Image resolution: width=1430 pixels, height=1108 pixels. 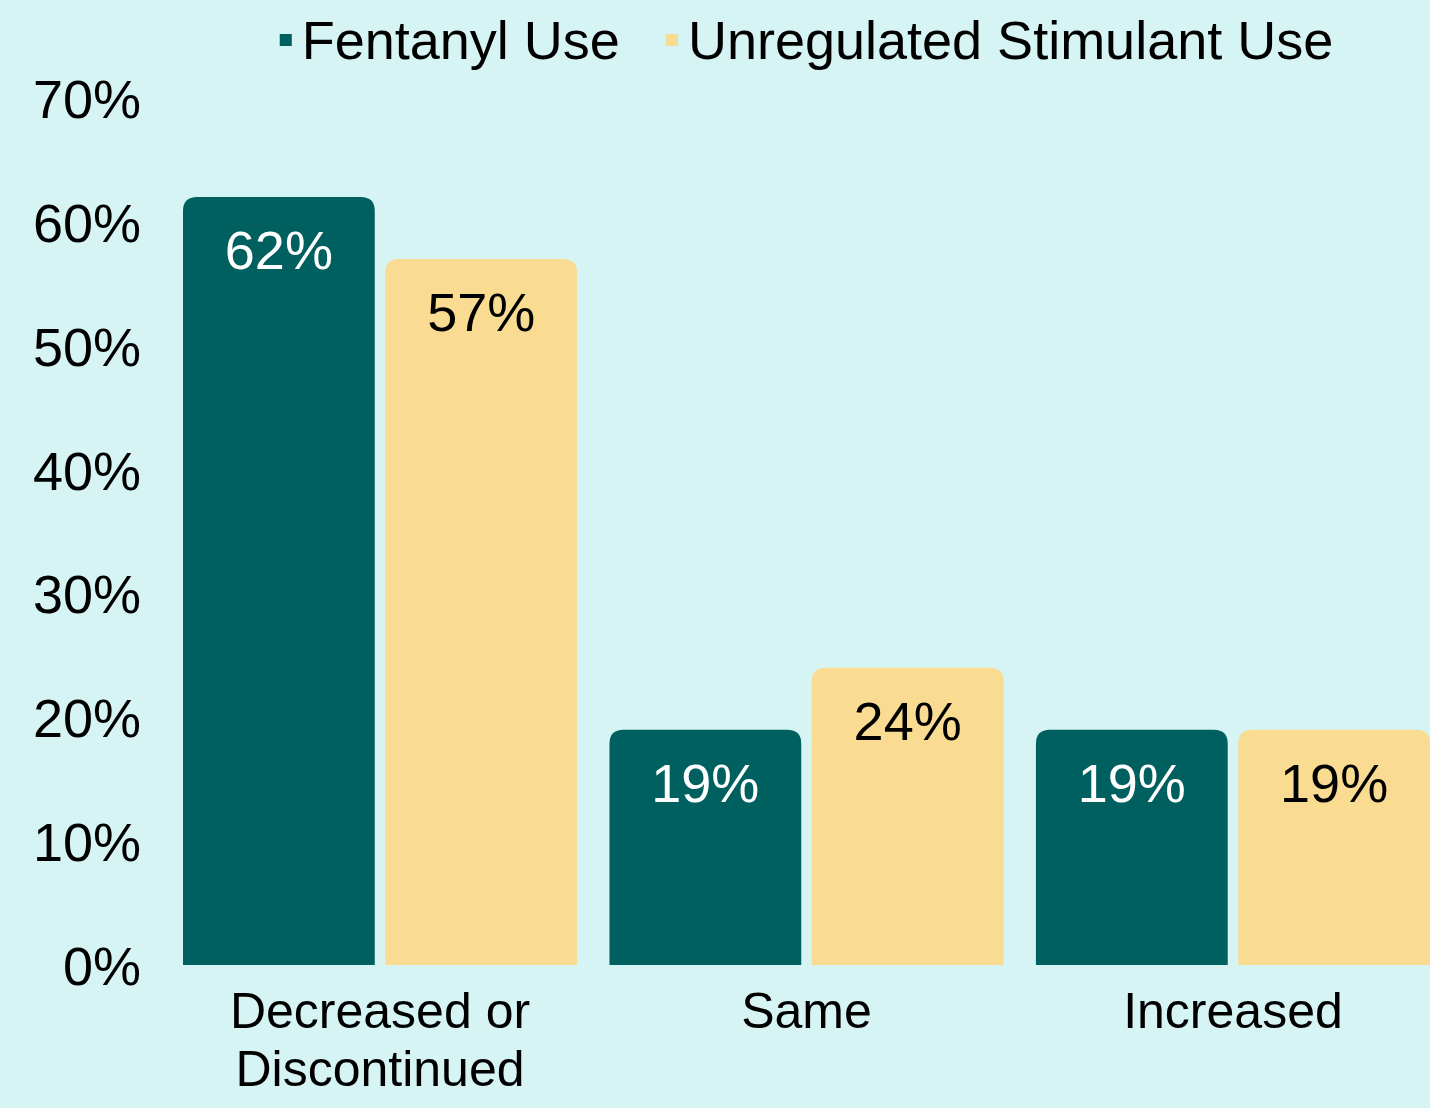 I want to click on x-tick-label: Decreased or Discontinued, so click(x=380, y=1040).